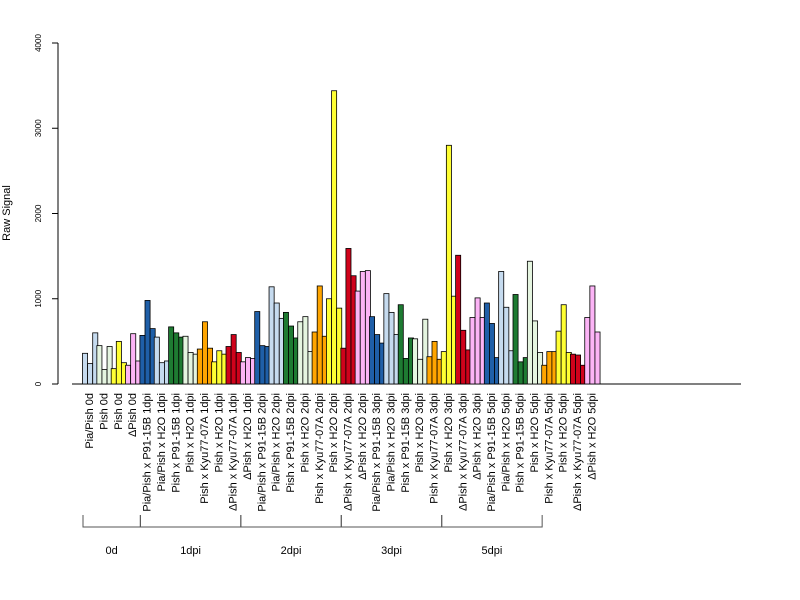 The image size is (800, 600). Describe the element at coordinates (391, 551) in the screenshot. I see `group-label: 3dpi` at that location.